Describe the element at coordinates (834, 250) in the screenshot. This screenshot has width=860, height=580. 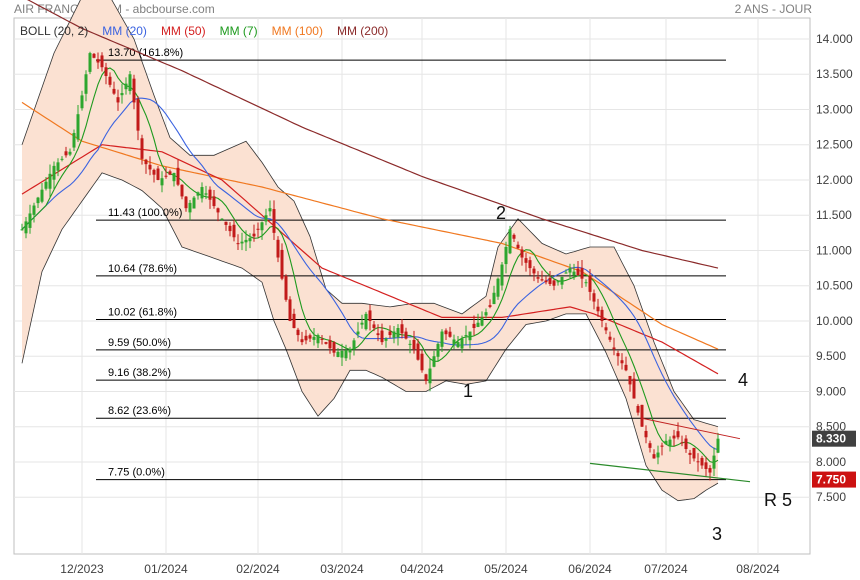
I see `y-tick-label: 11.000` at that location.